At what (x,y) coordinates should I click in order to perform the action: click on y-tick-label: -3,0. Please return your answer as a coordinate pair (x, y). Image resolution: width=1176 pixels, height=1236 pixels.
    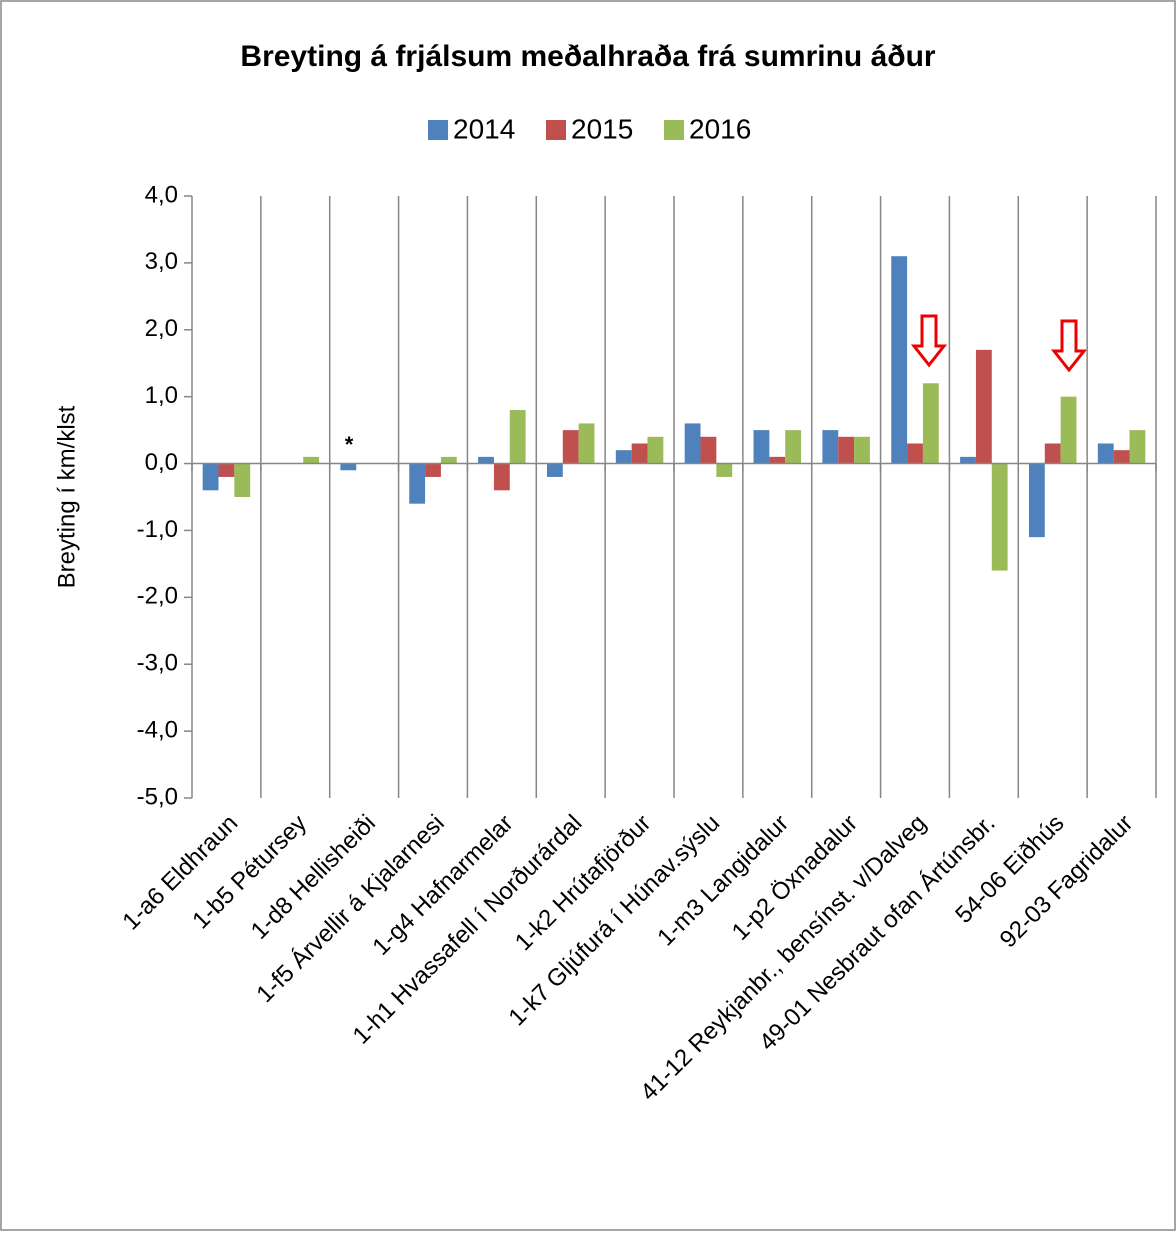
    Looking at the image, I should click on (157, 663).